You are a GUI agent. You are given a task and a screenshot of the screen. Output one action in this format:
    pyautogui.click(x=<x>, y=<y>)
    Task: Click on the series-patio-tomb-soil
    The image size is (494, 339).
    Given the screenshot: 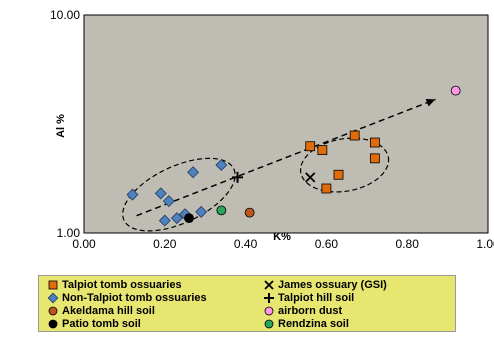 What is the action you would take?
    pyautogui.click(x=189, y=218)
    